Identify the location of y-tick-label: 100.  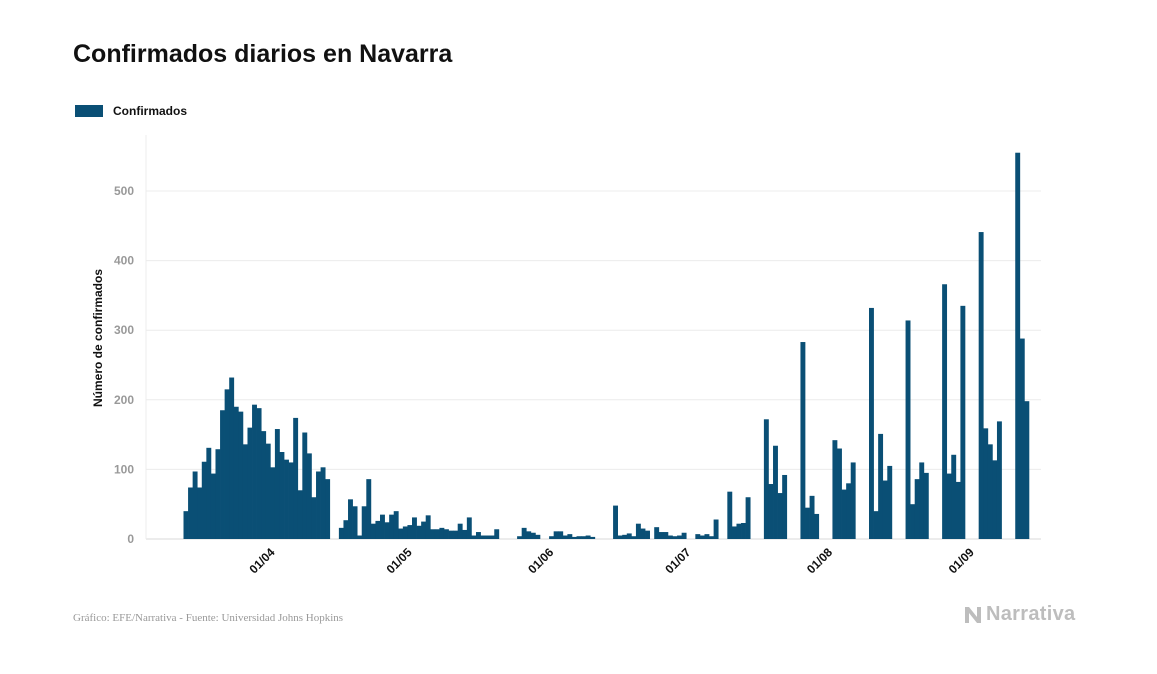
(124, 469).